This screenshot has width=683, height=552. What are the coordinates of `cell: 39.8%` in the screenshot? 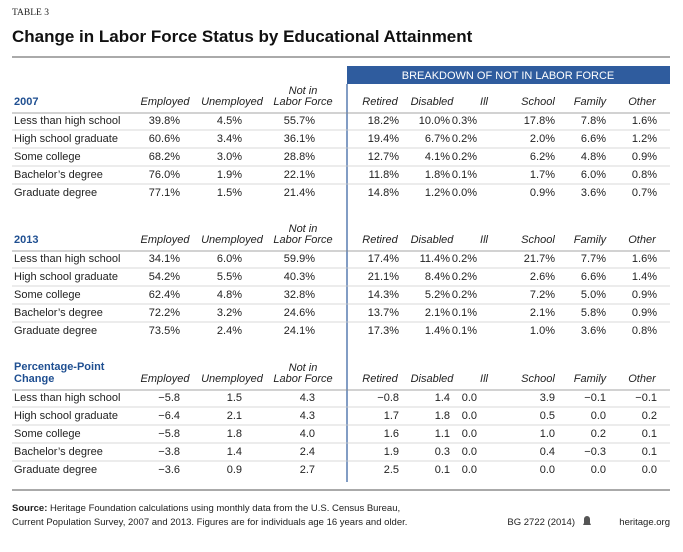 It's located at (164, 121).